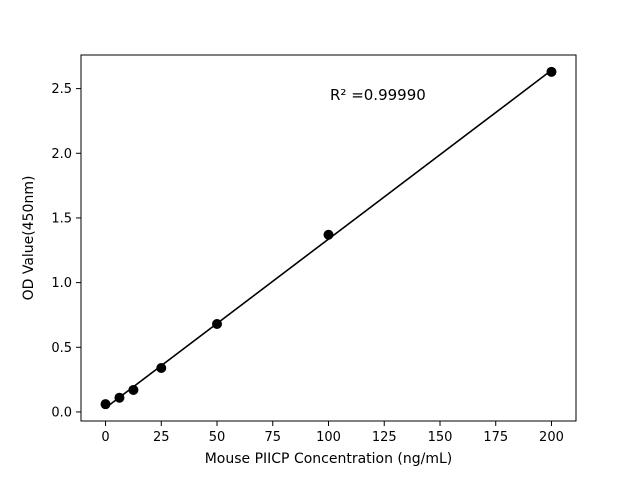 The width and height of the screenshot is (640, 480). Describe the element at coordinates (495, 437) in the screenshot. I see `x-tick-label: 175` at that location.